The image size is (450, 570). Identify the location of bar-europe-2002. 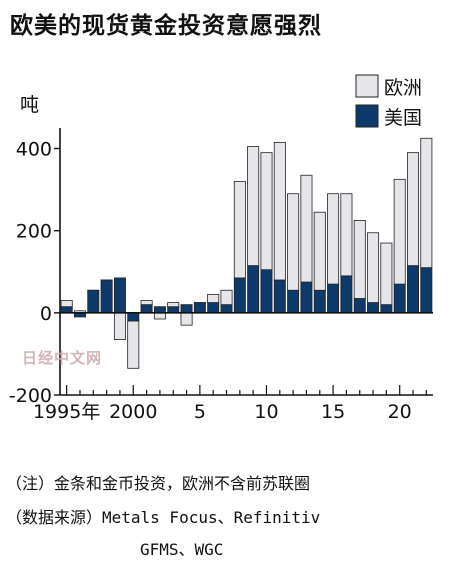
(159, 316).